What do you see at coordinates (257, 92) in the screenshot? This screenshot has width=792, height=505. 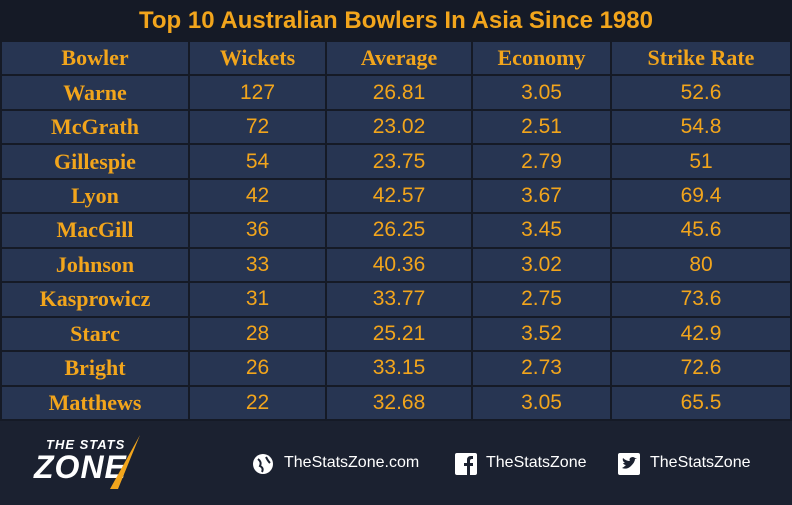 I see `stat-cell: 127` at bounding box center [257, 92].